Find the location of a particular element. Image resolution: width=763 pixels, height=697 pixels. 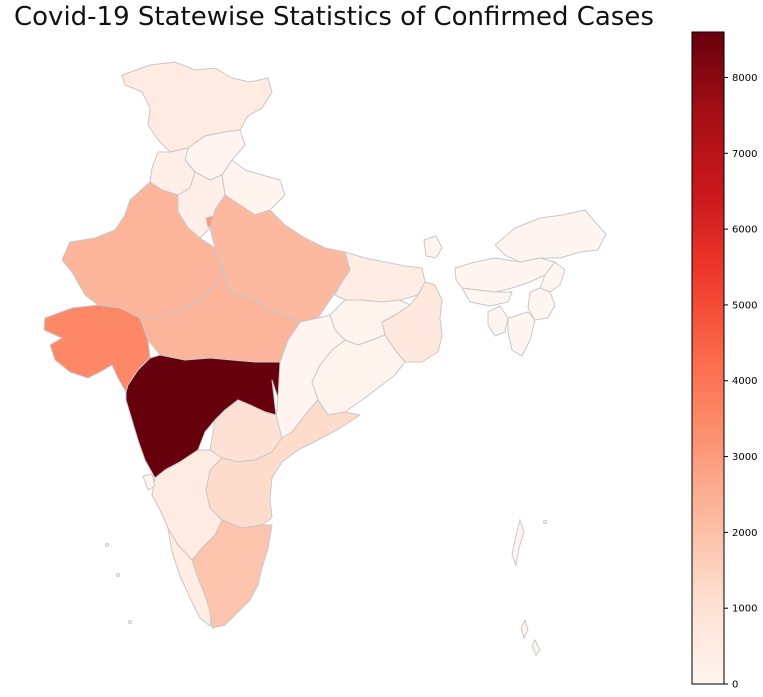

colorbar: 0 1000 2000 3000 4000 5000 6000 7000 8000 is located at coordinates (724, 361).